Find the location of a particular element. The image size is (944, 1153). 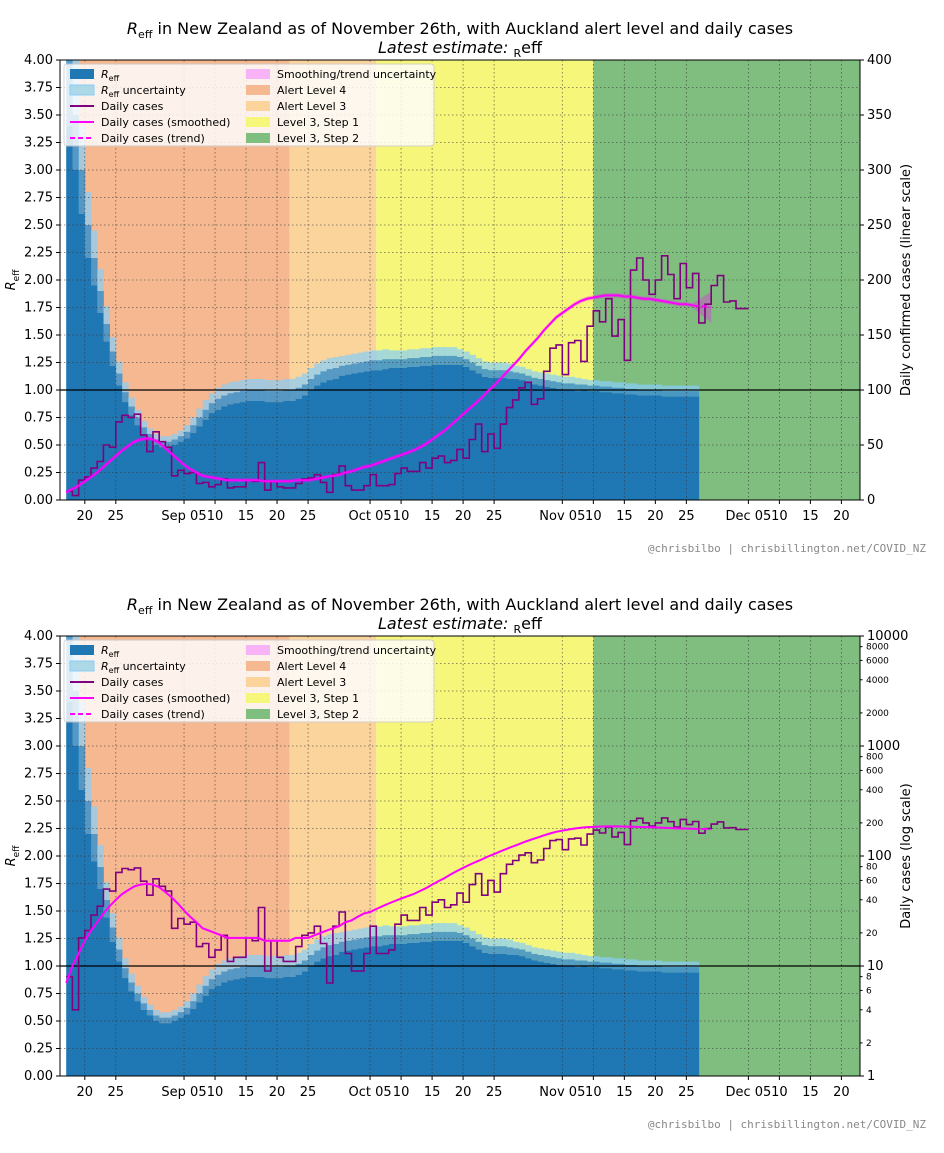

legend-label: Alert Level 3 is located at coordinates (311, 106).